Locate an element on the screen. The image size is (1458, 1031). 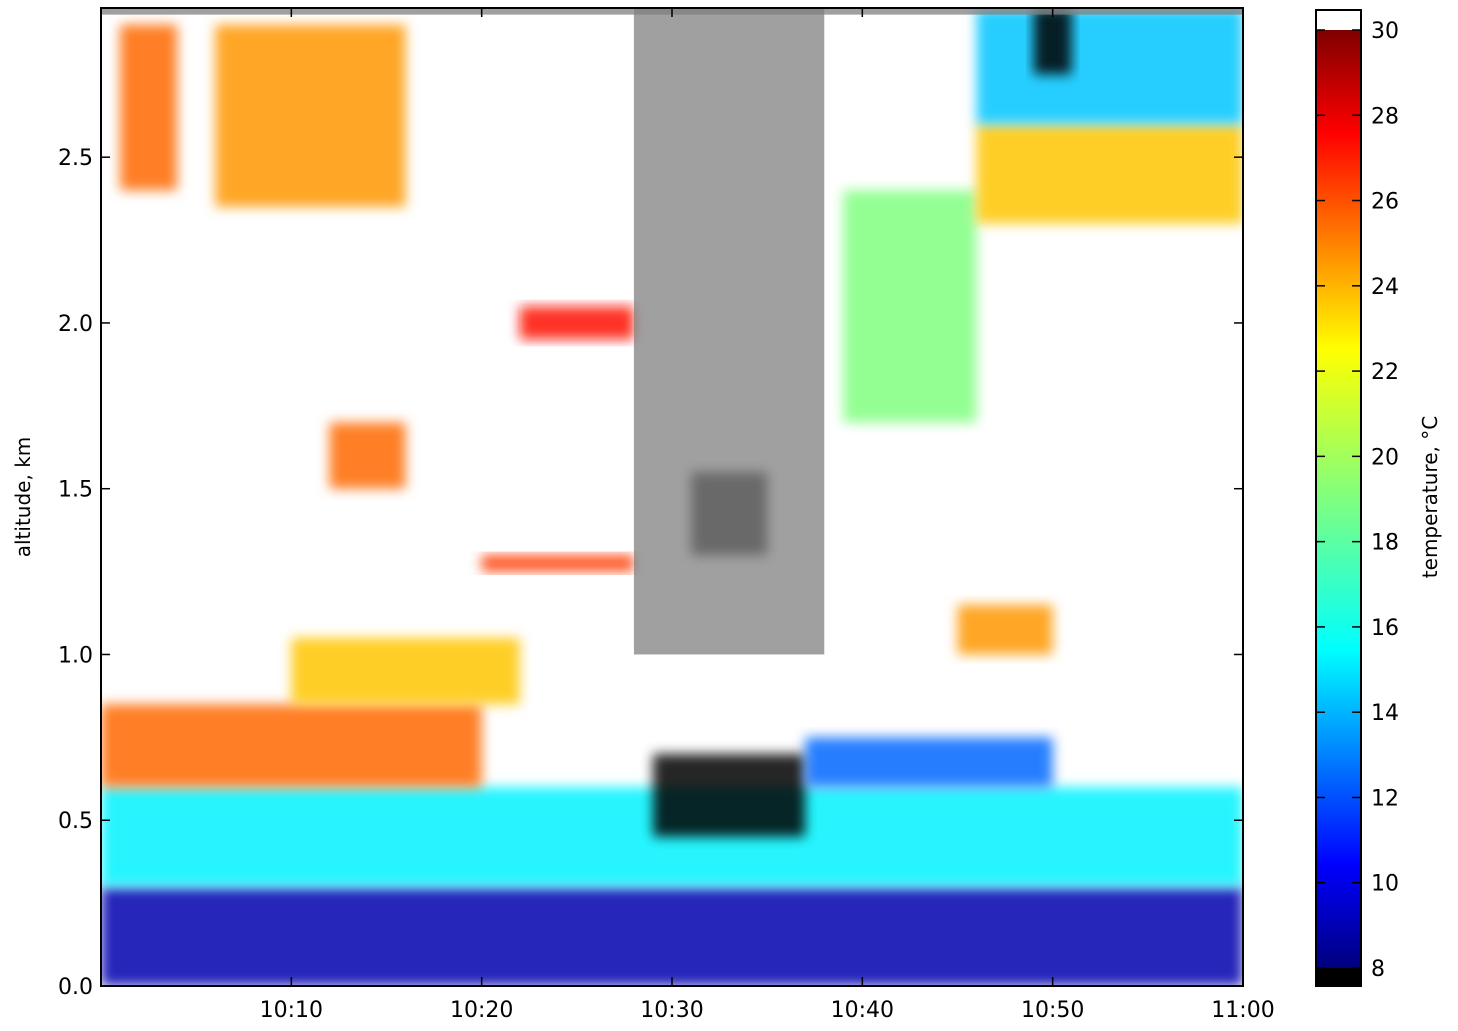
no-data-region is located at coordinates (729, 331).